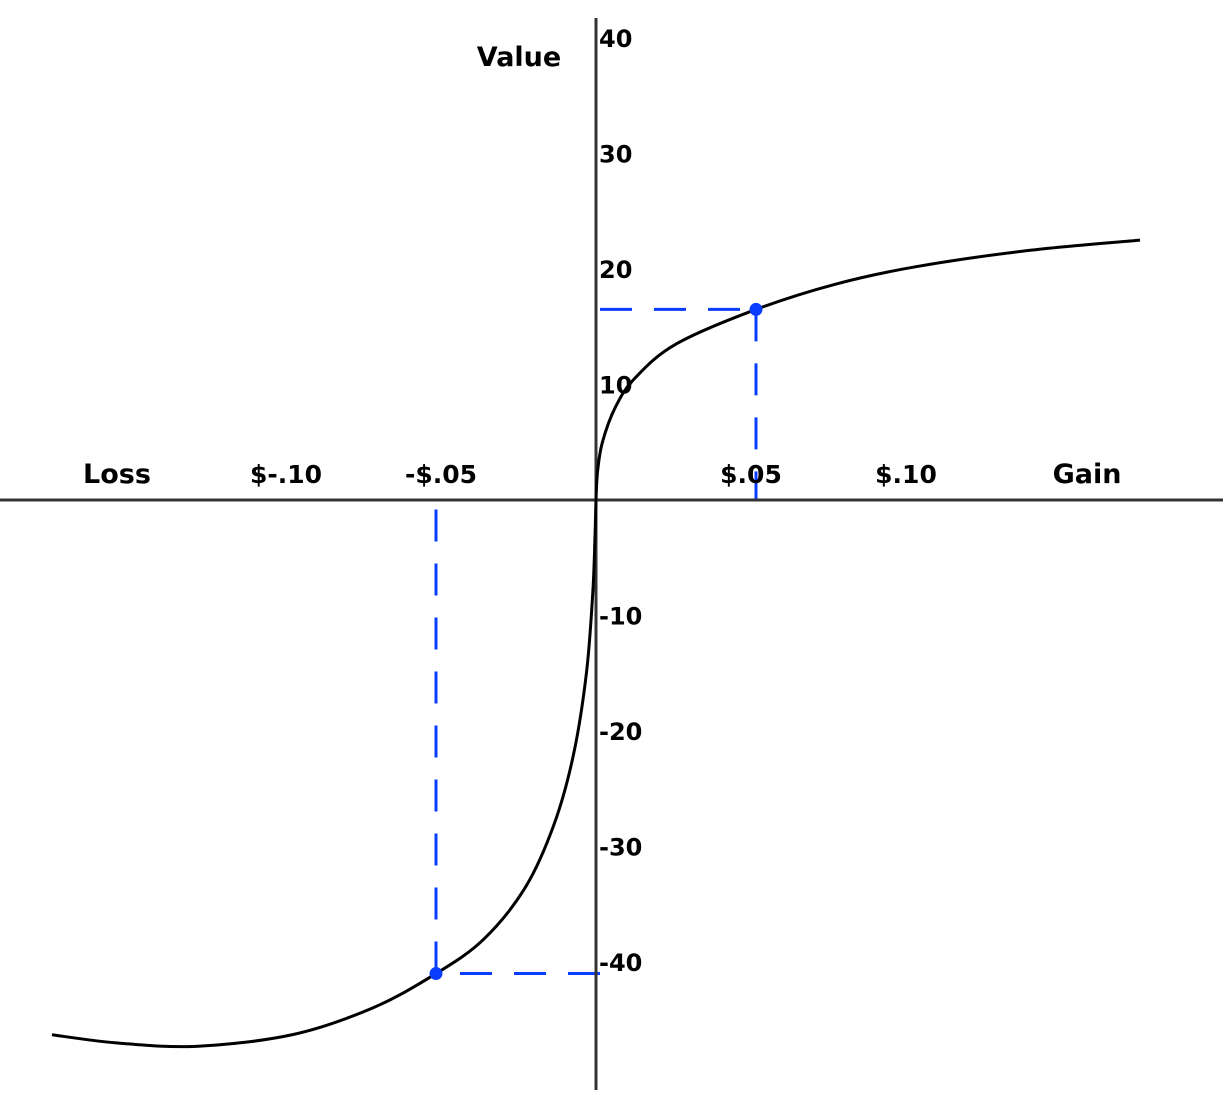 This screenshot has width=1223, height=1103. I want to click on y-tick-label: -20, so click(620, 732).